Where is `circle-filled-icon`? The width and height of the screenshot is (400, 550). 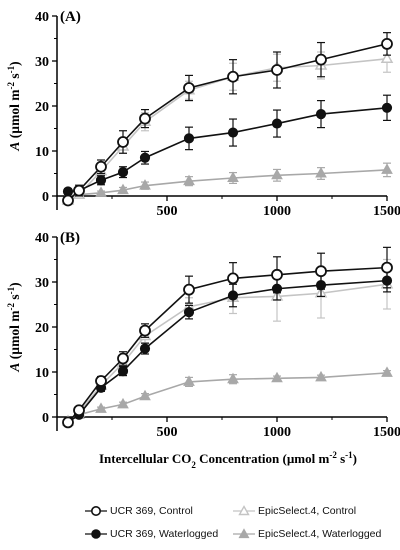
circle-filled-icon is located at coordinates (96, 534).